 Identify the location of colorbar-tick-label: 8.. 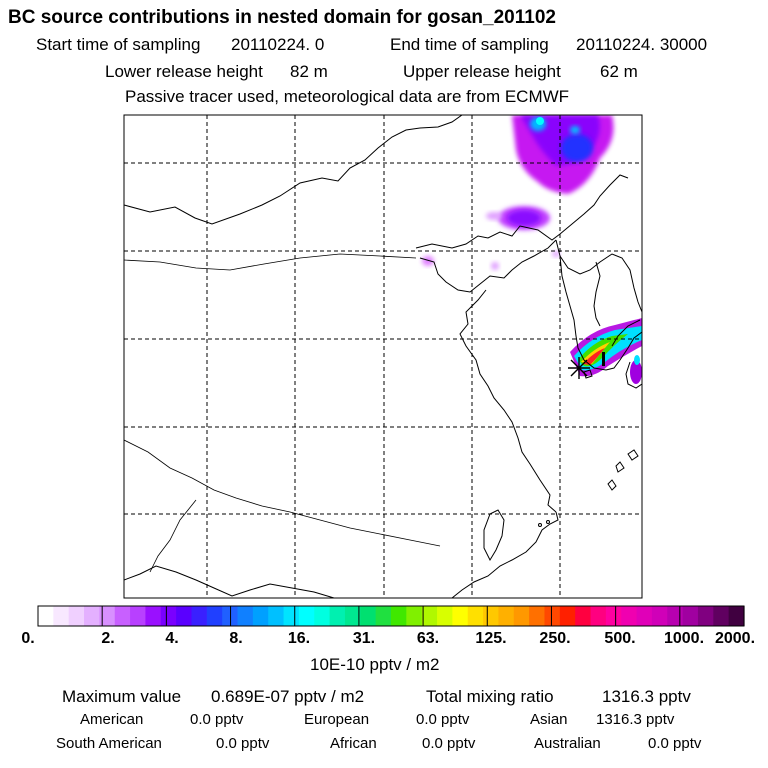
(236, 638).